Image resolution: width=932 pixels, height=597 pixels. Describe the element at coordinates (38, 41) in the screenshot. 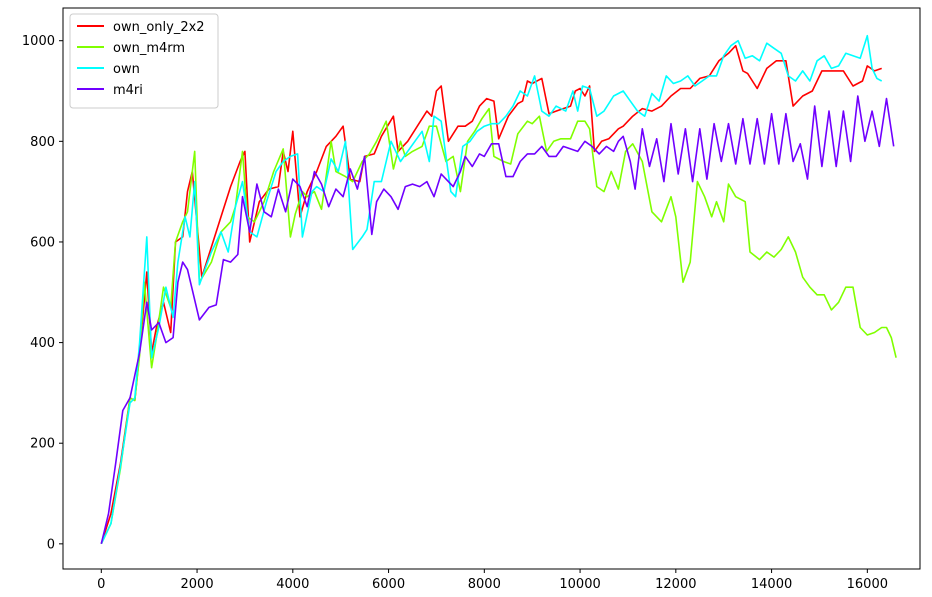

I see `y-tick-label: 1000` at that location.